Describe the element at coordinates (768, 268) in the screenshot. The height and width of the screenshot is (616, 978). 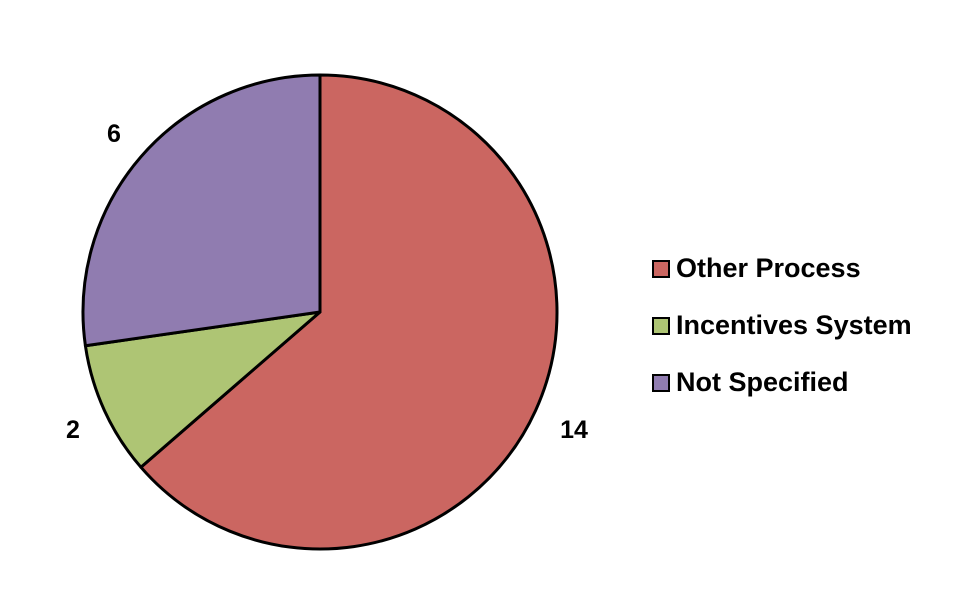
I see `legend-label: Other Process` at that location.